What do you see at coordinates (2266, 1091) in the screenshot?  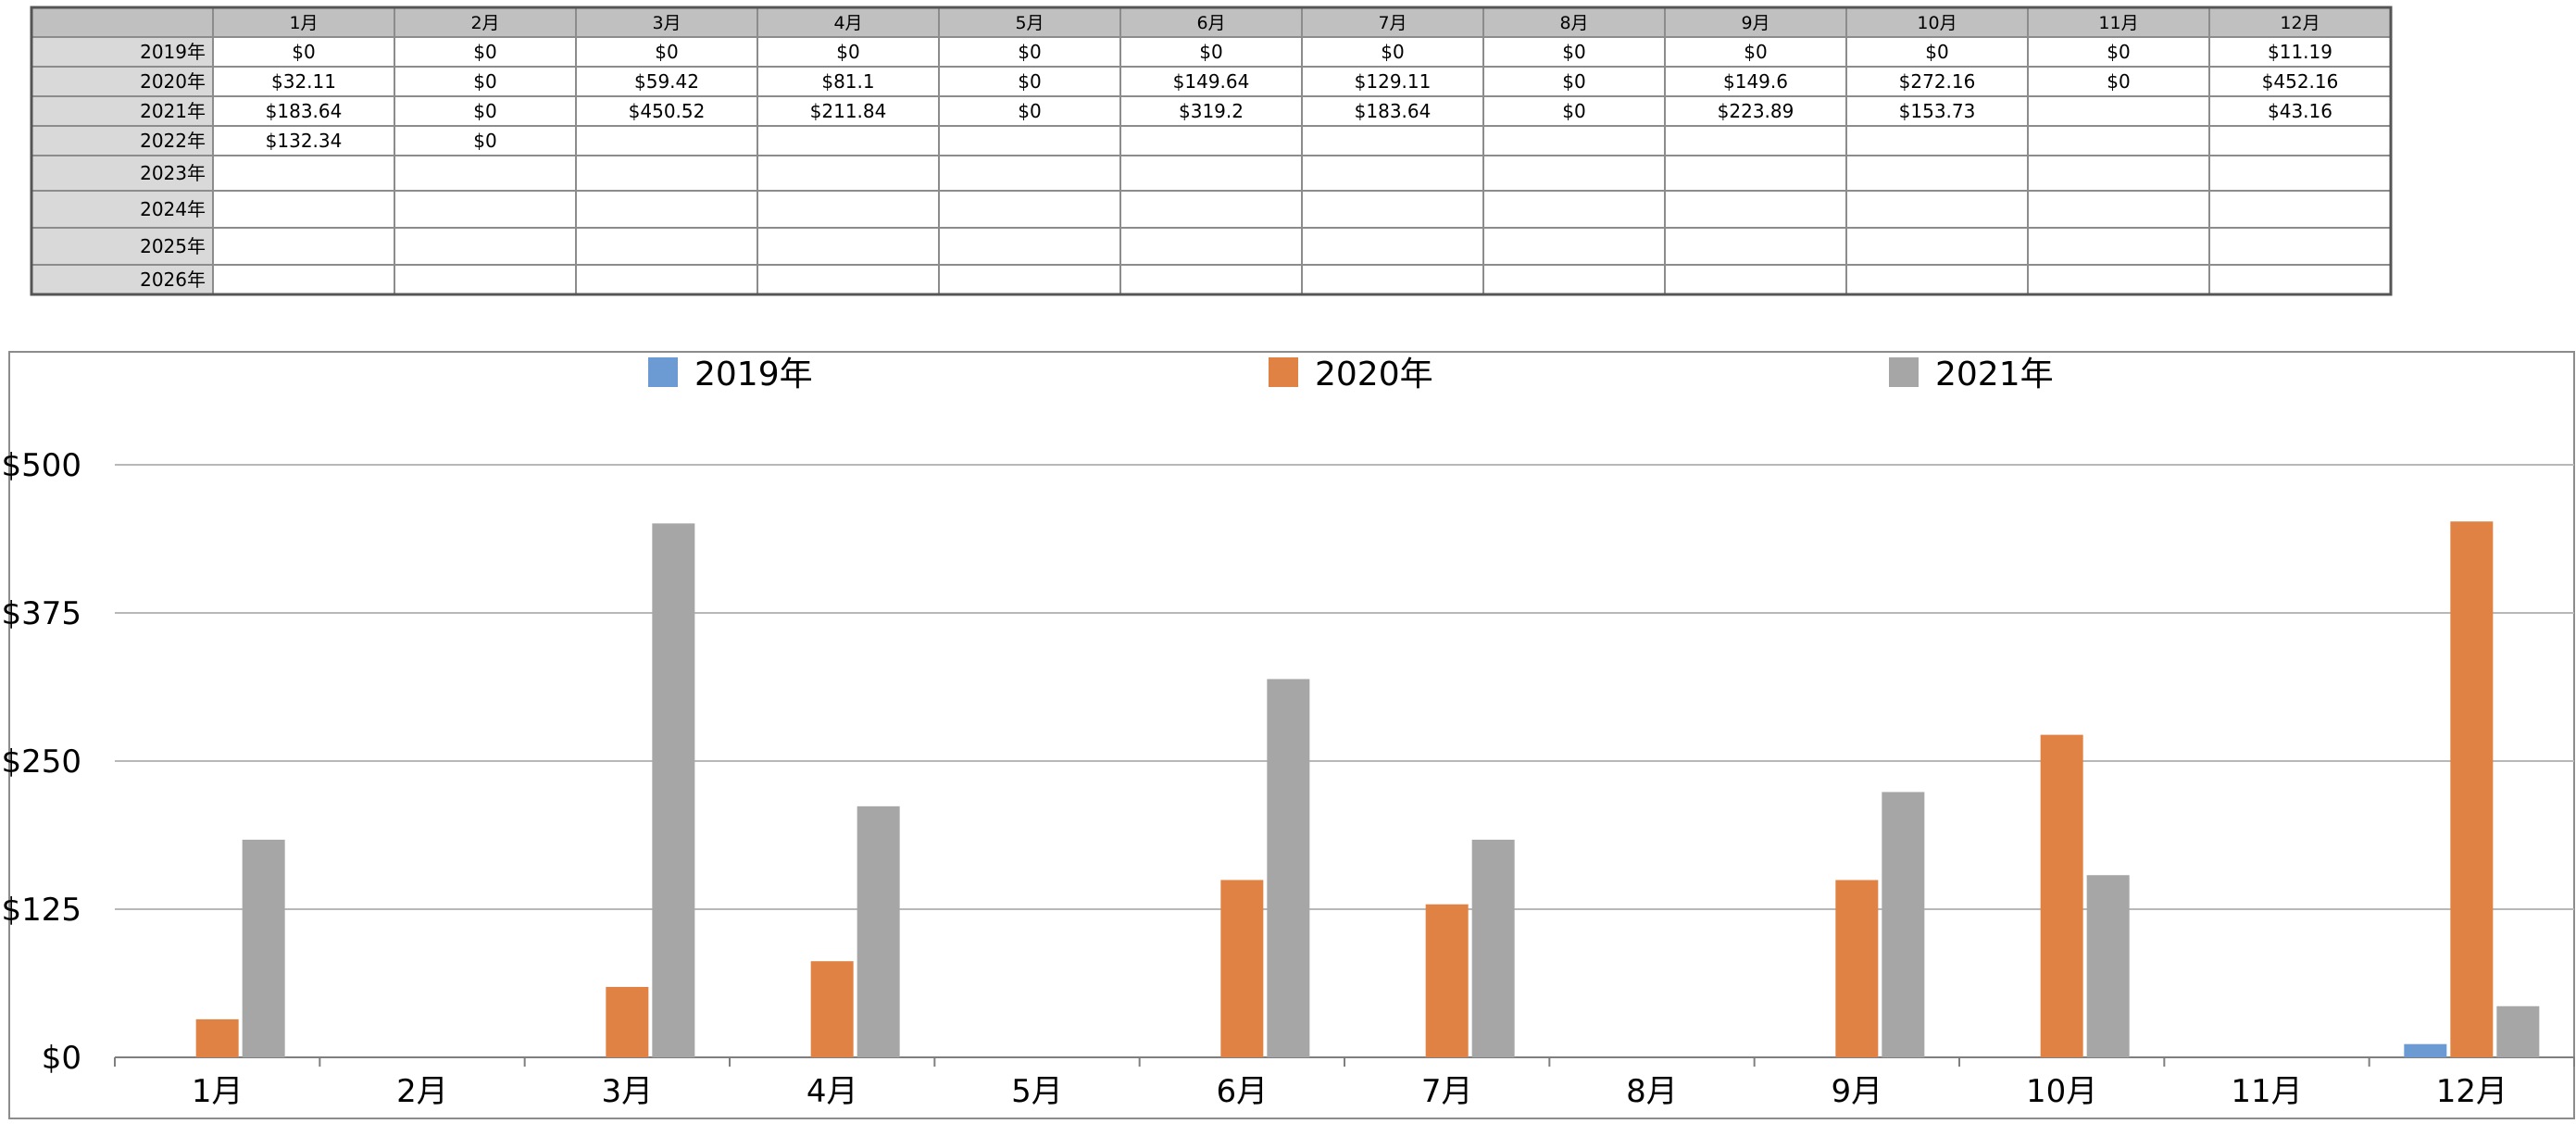 I see `x-tick-label: 11月` at bounding box center [2266, 1091].